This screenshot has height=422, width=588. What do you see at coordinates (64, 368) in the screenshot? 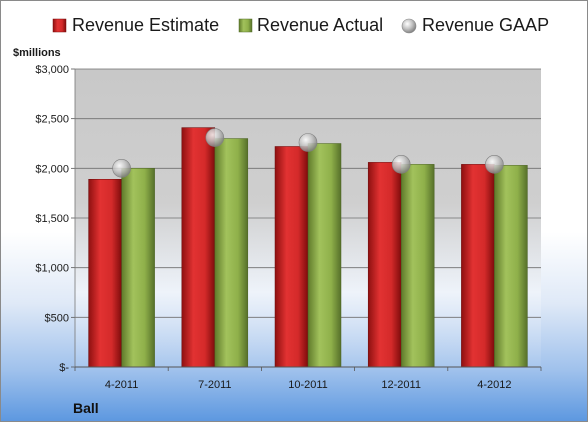
I see `y-tick-label: $-` at bounding box center [64, 368].